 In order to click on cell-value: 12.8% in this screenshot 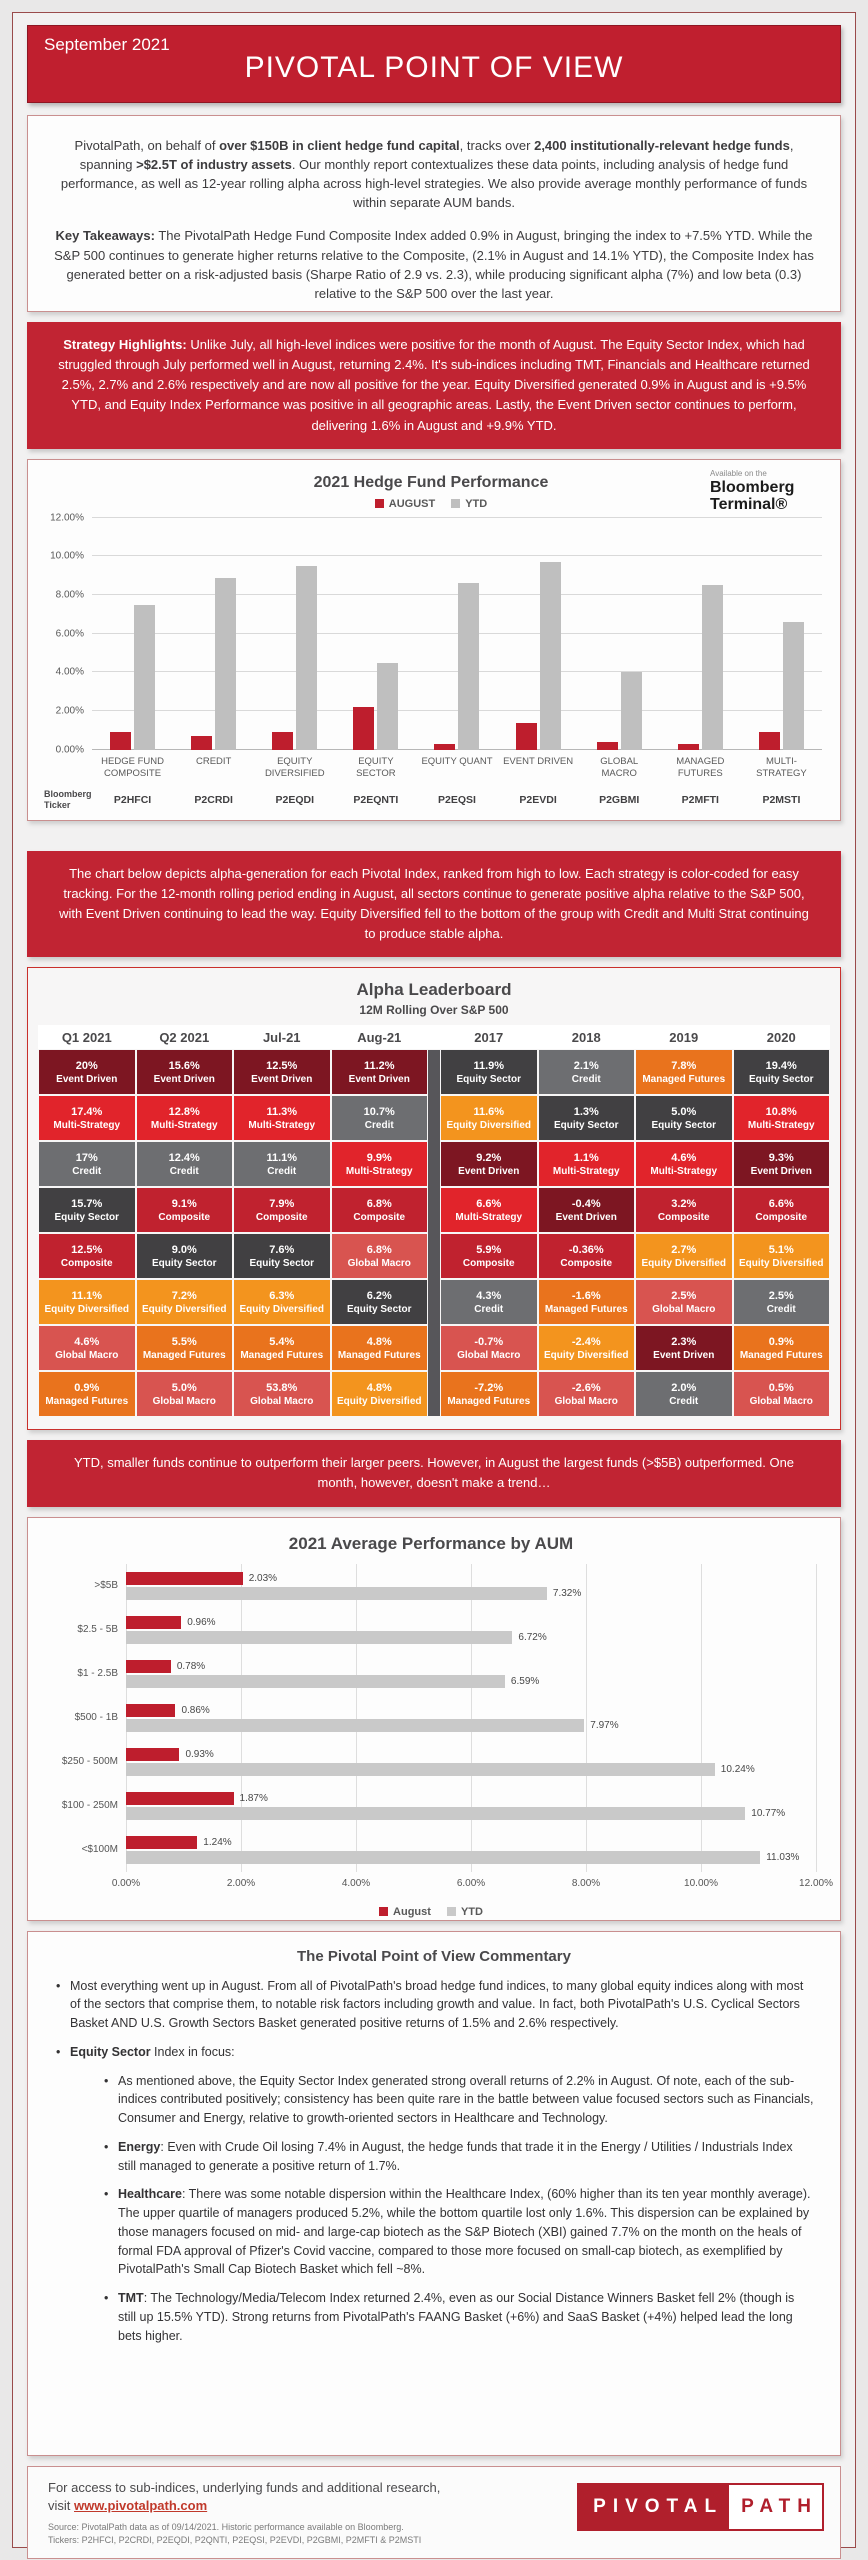, I will do `click(184, 1111)`.